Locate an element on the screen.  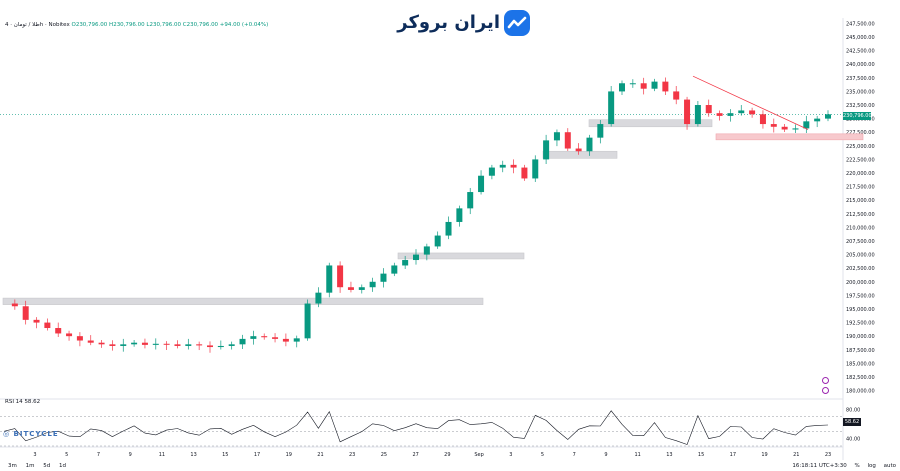
rsi-value-tag: 58.62 is located at coordinates (852, 422).